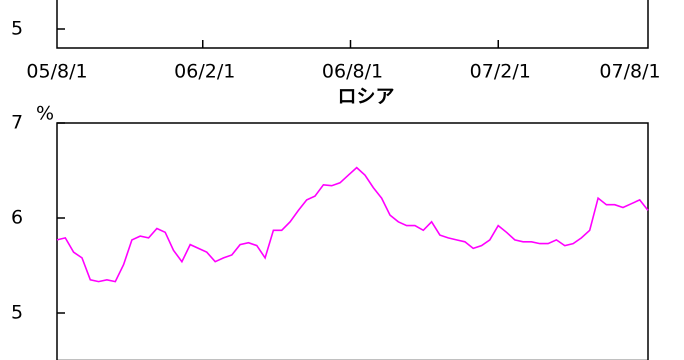  What do you see at coordinates (204, 72) in the screenshot?
I see `x-tick-label: 06/2/1` at bounding box center [204, 72].